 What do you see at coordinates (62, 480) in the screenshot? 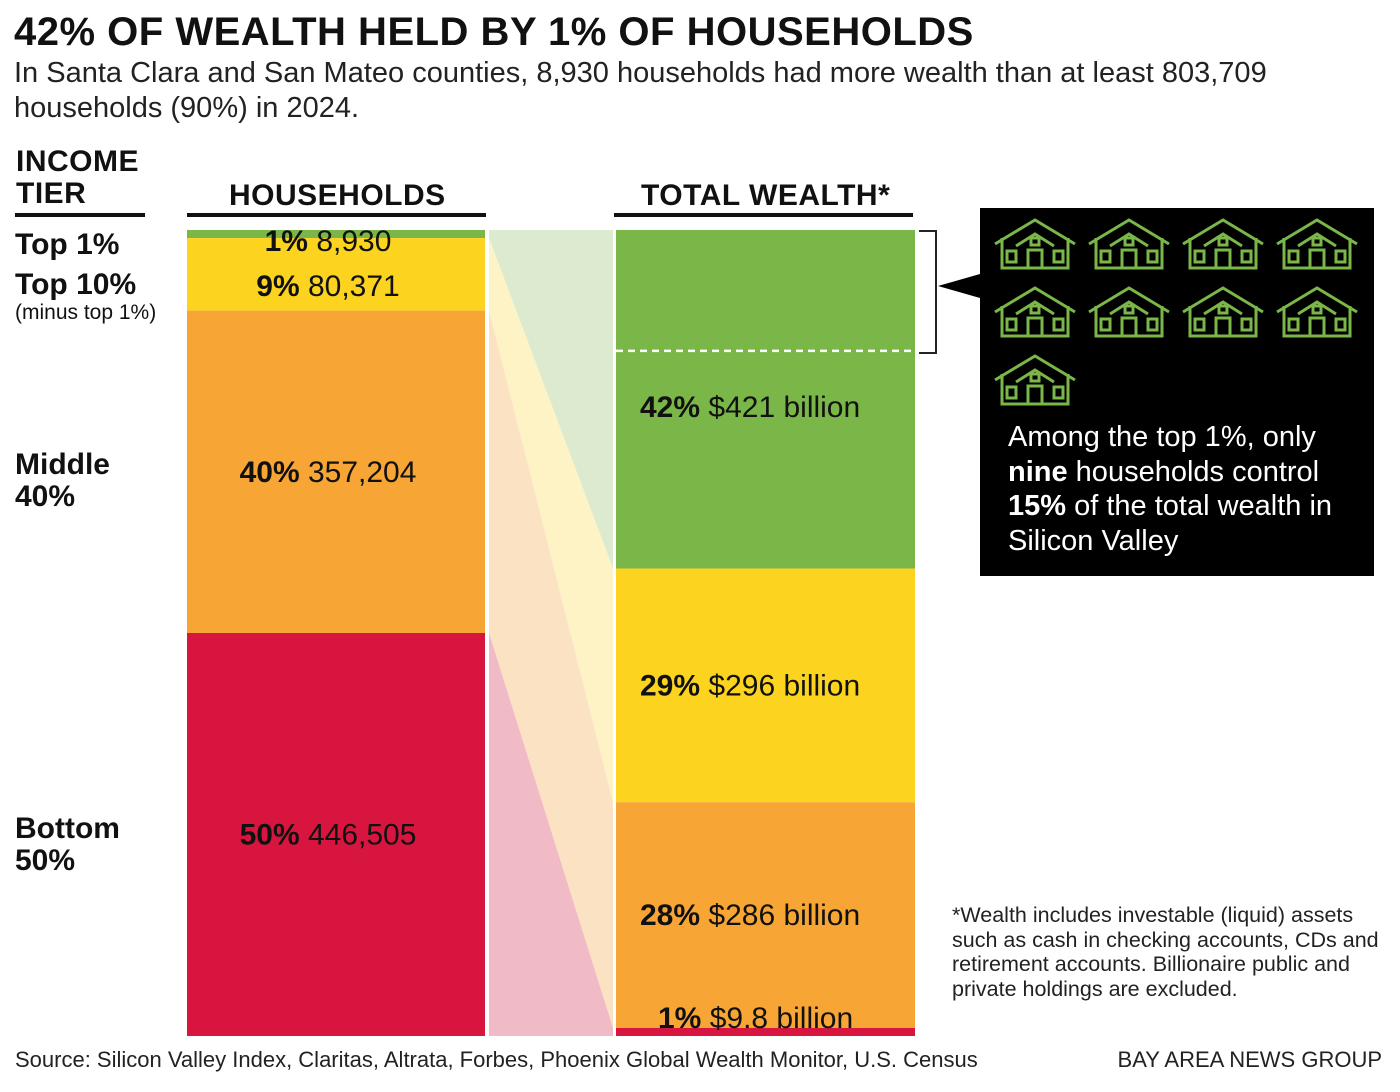
I see `tier-label-middle40-text: Middle 40%` at bounding box center [62, 480].